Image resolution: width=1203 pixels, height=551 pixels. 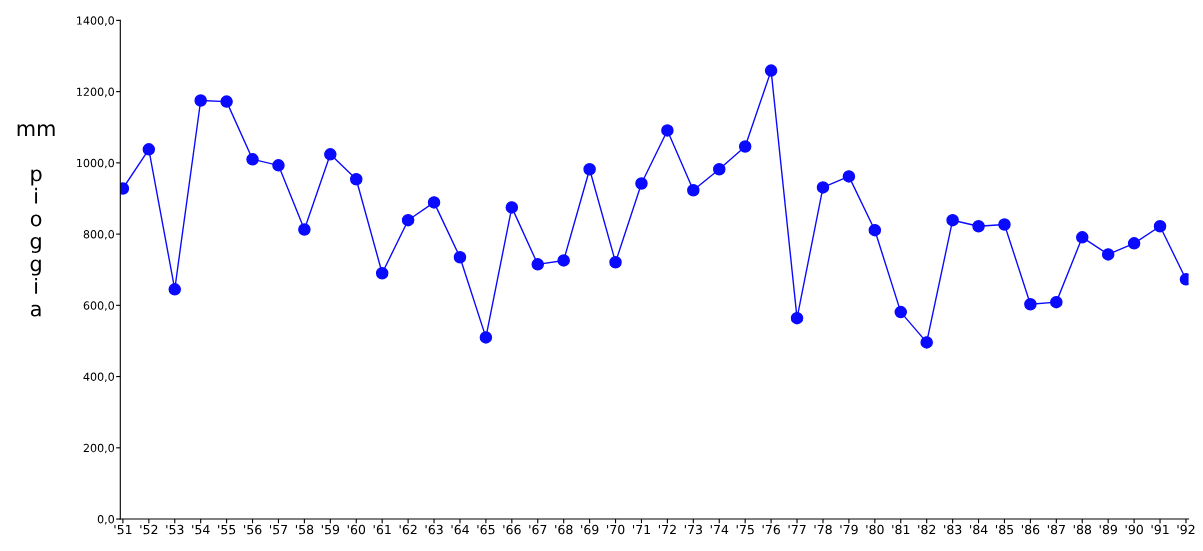 What do you see at coordinates (106, 520) in the screenshot?
I see `y-tick-label: 0,0` at bounding box center [106, 520].